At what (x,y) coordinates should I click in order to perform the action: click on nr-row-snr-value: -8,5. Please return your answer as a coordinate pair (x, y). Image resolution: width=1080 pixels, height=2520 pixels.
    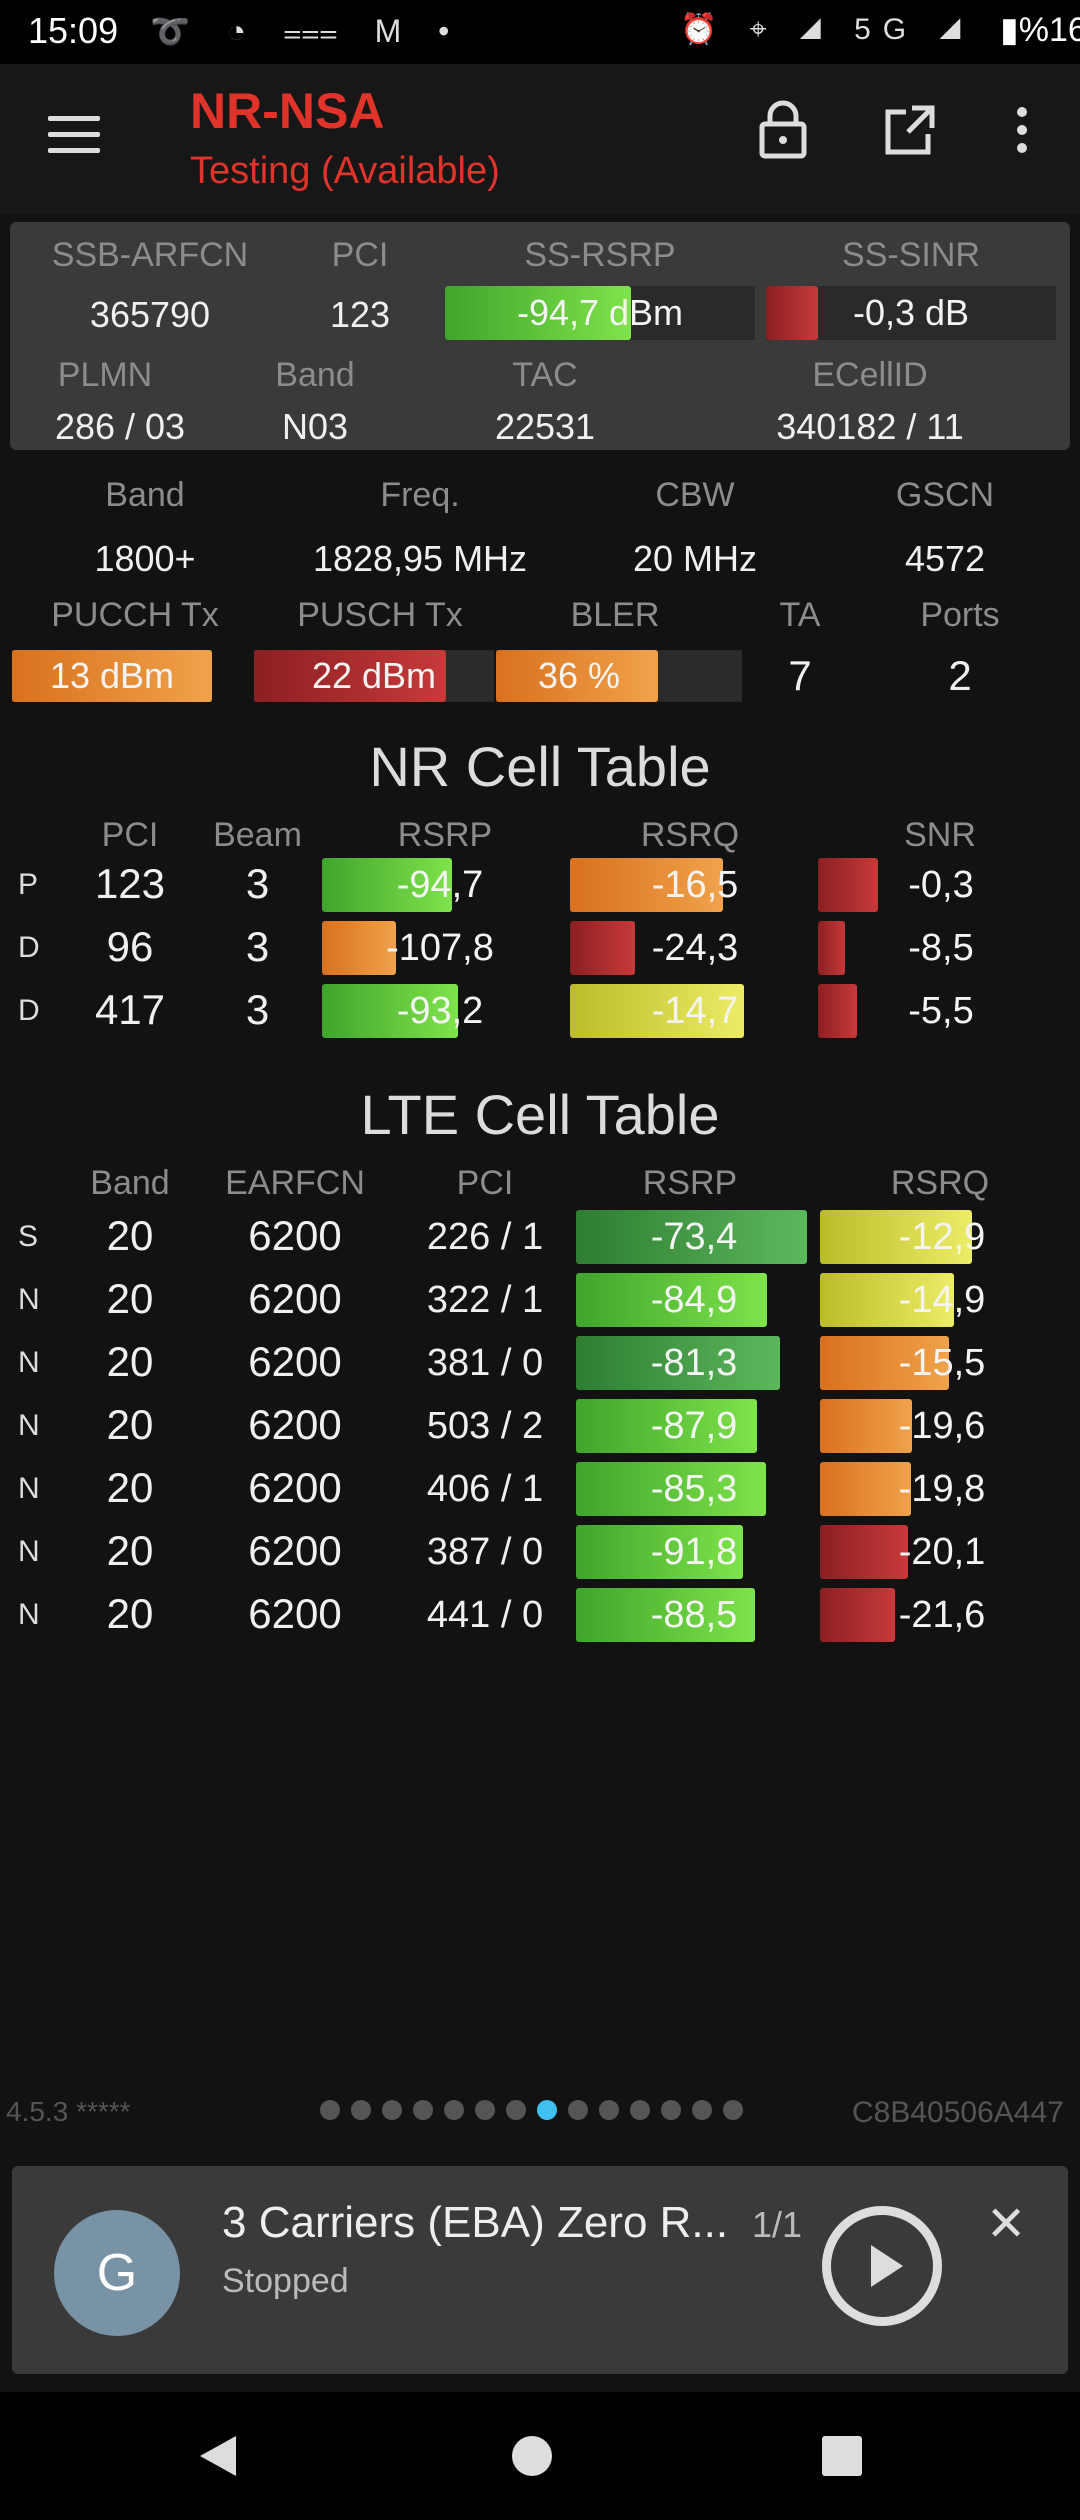
    Looking at the image, I should click on (941, 947).